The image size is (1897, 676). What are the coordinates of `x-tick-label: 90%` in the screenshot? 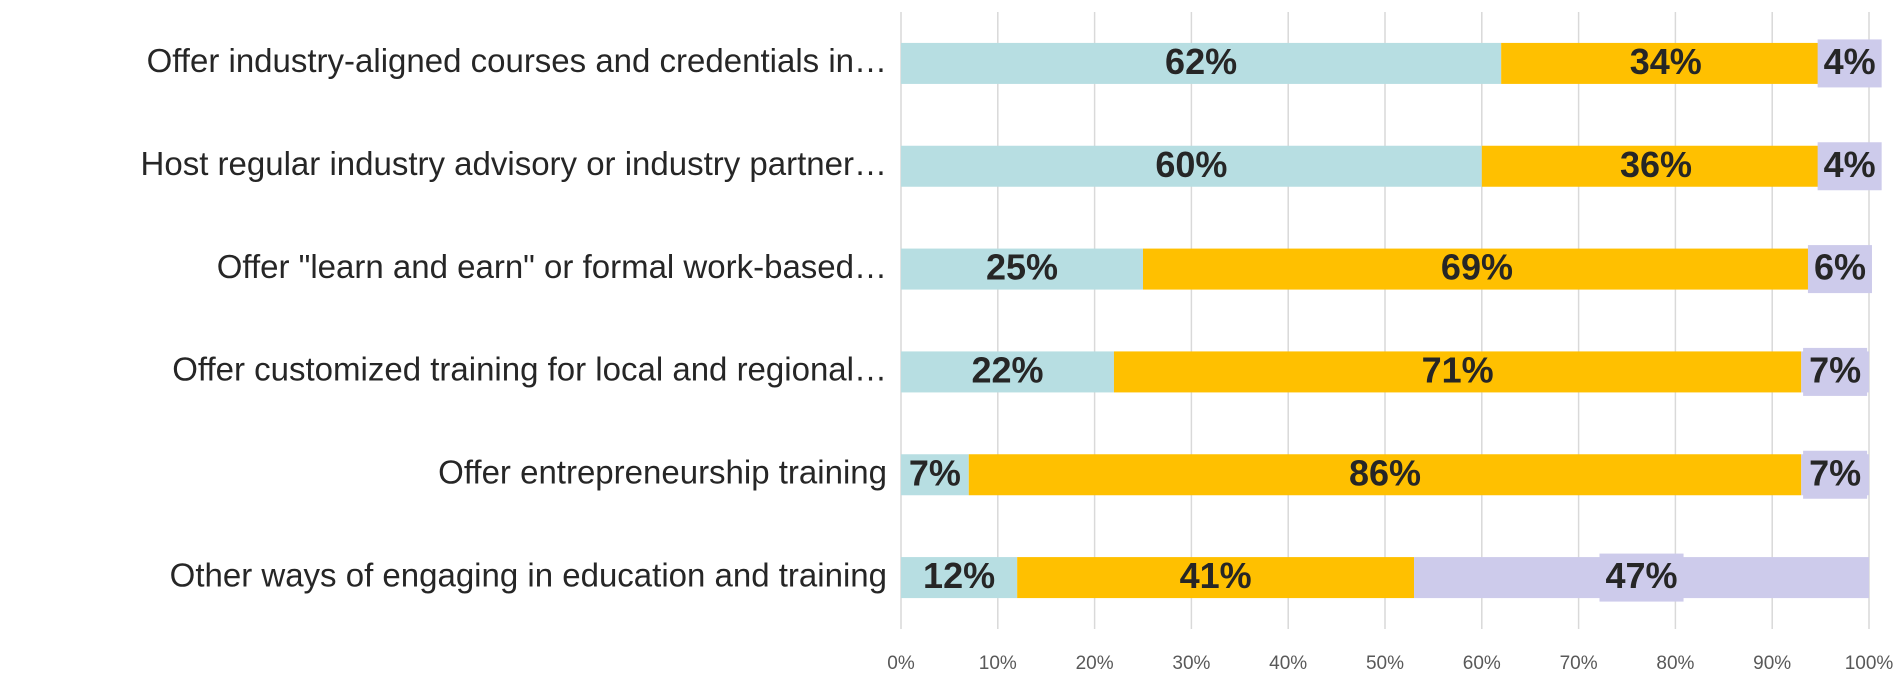 It's located at (1772, 663).